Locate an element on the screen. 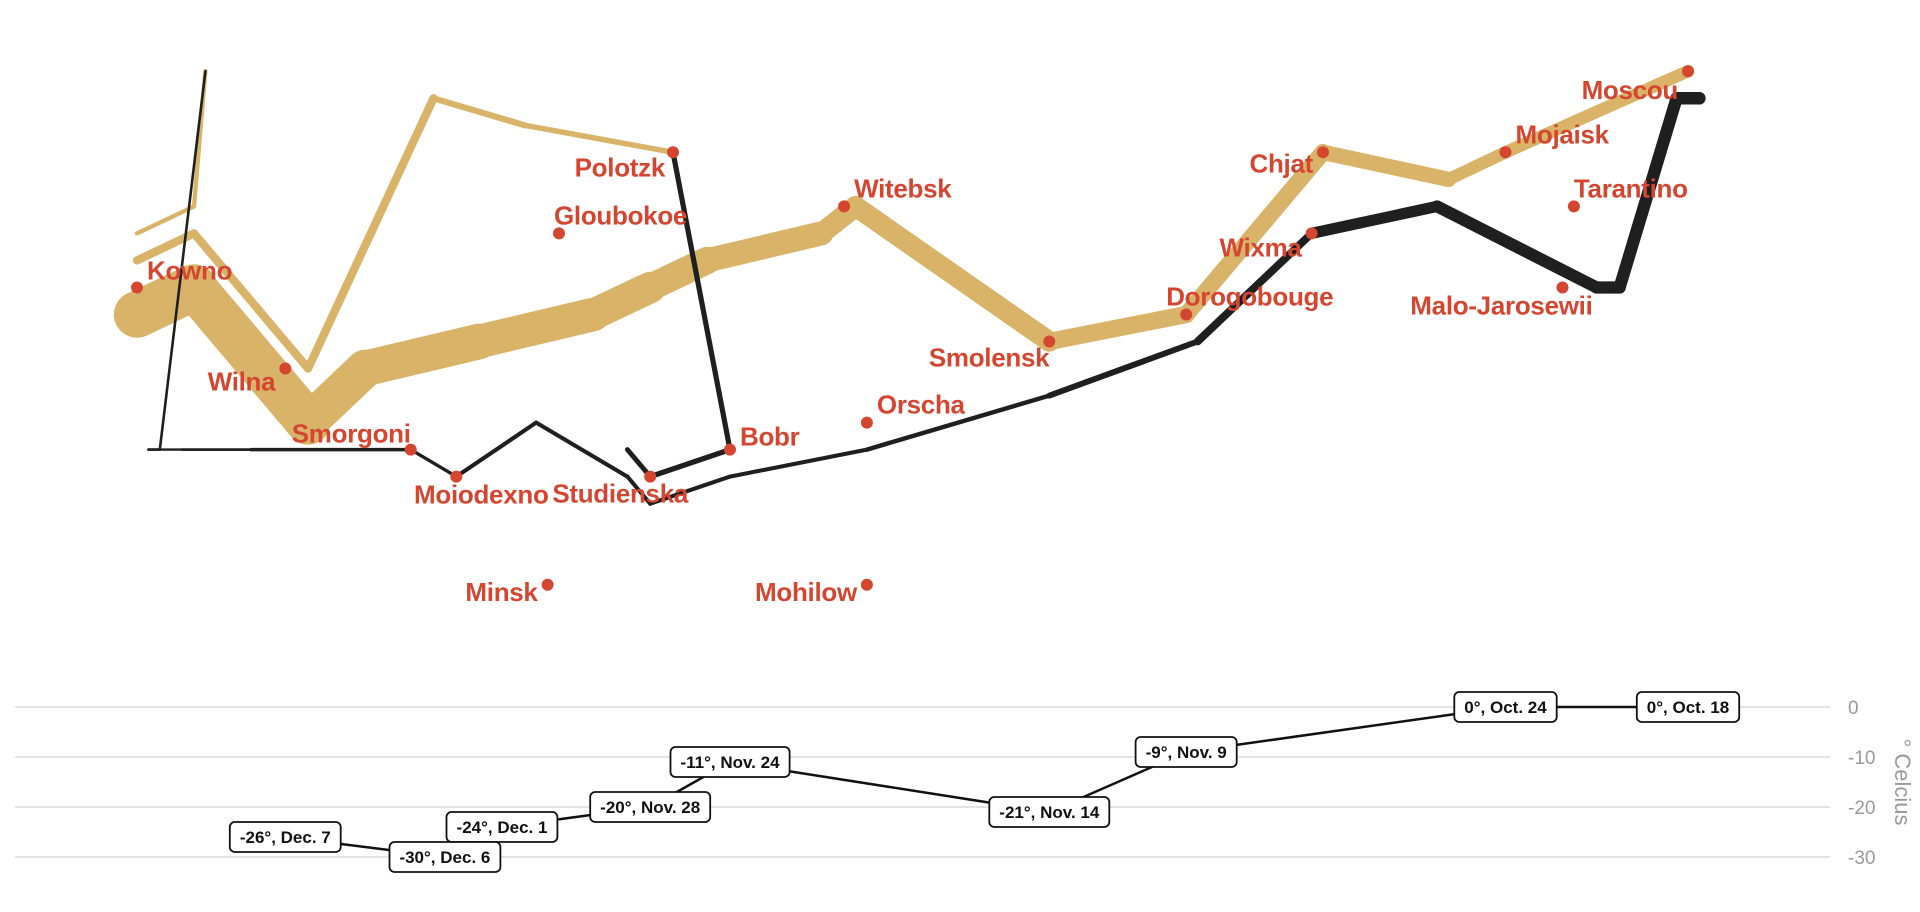  city-label: Malo-Jarosewii is located at coordinates (1501, 306).